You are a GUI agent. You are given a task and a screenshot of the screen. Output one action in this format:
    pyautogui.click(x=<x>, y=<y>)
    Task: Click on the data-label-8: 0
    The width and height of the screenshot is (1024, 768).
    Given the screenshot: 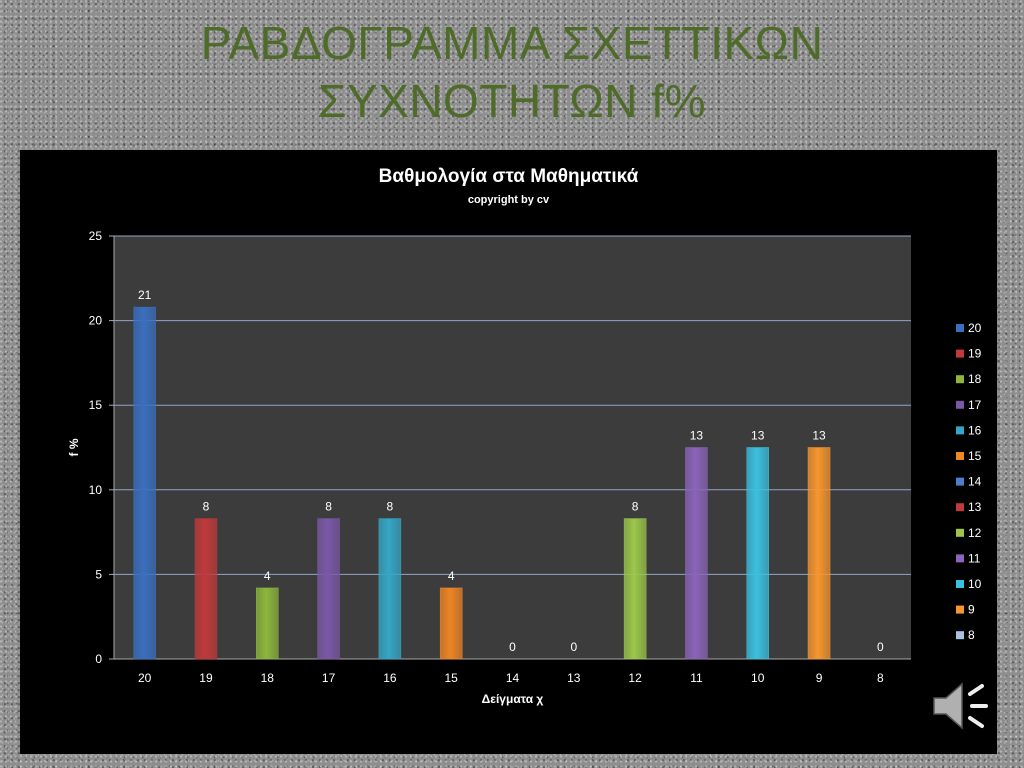 What is the action you would take?
    pyautogui.click(x=880, y=647)
    